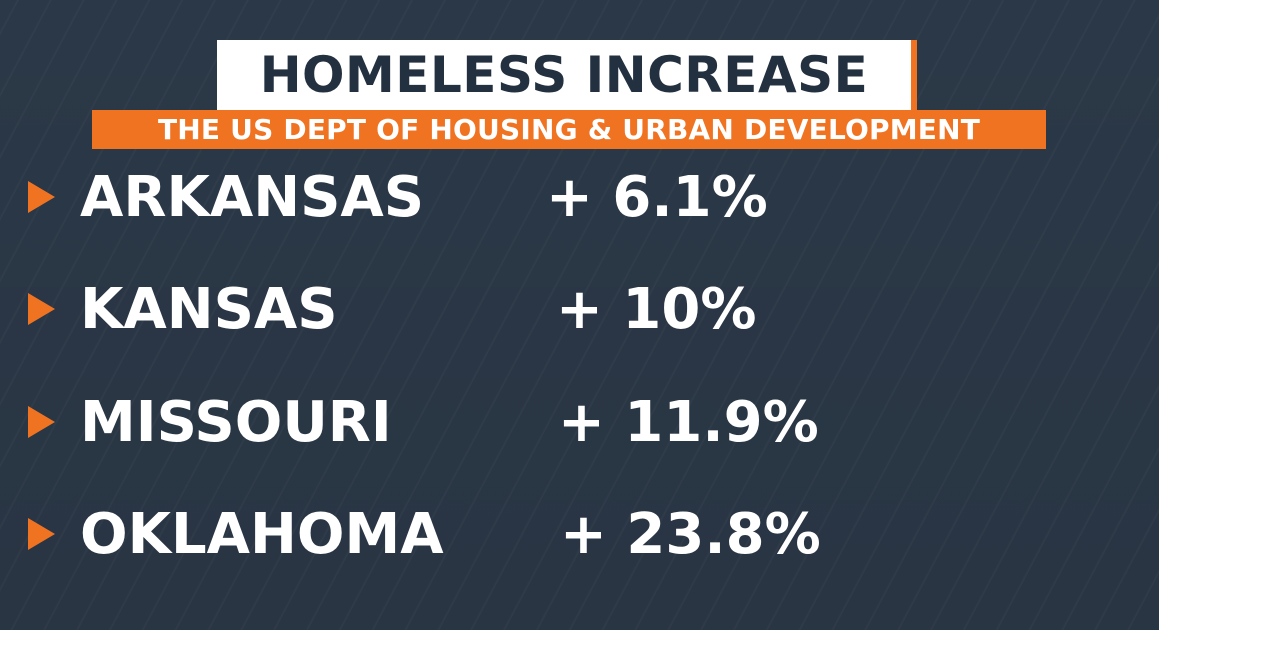 This screenshot has height=666, width=1269. I want to click on state-name: KANSAS, so click(209, 309).